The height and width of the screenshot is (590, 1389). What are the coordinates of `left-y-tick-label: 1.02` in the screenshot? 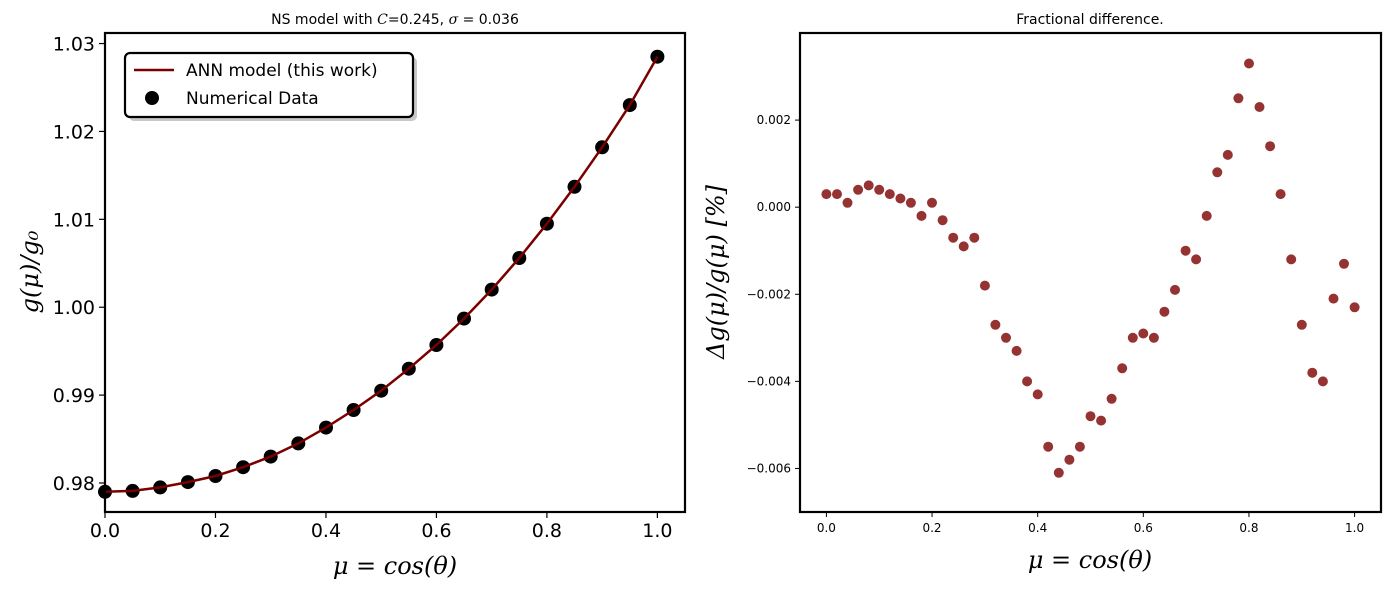 It's located at (74, 132).